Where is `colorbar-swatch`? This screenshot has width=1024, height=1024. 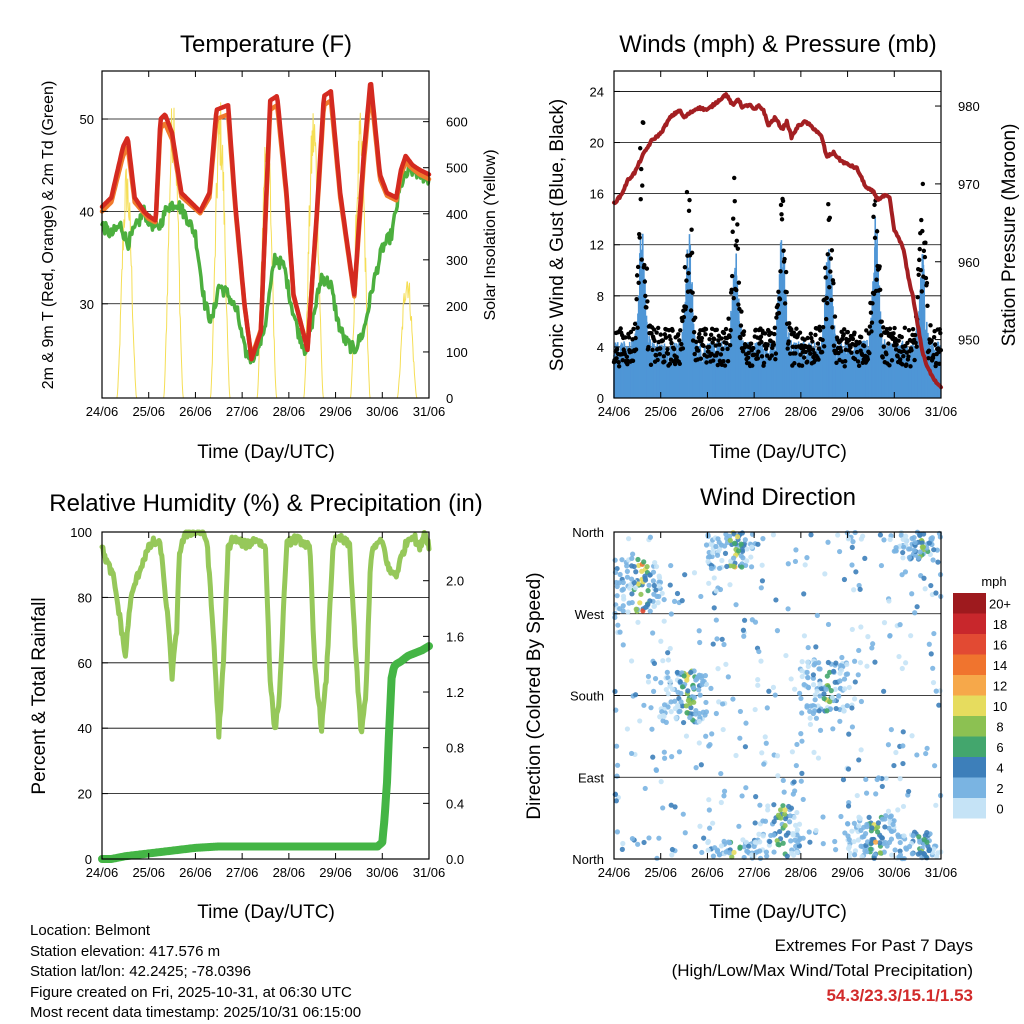
colorbar-swatch is located at coordinates (969, 623).